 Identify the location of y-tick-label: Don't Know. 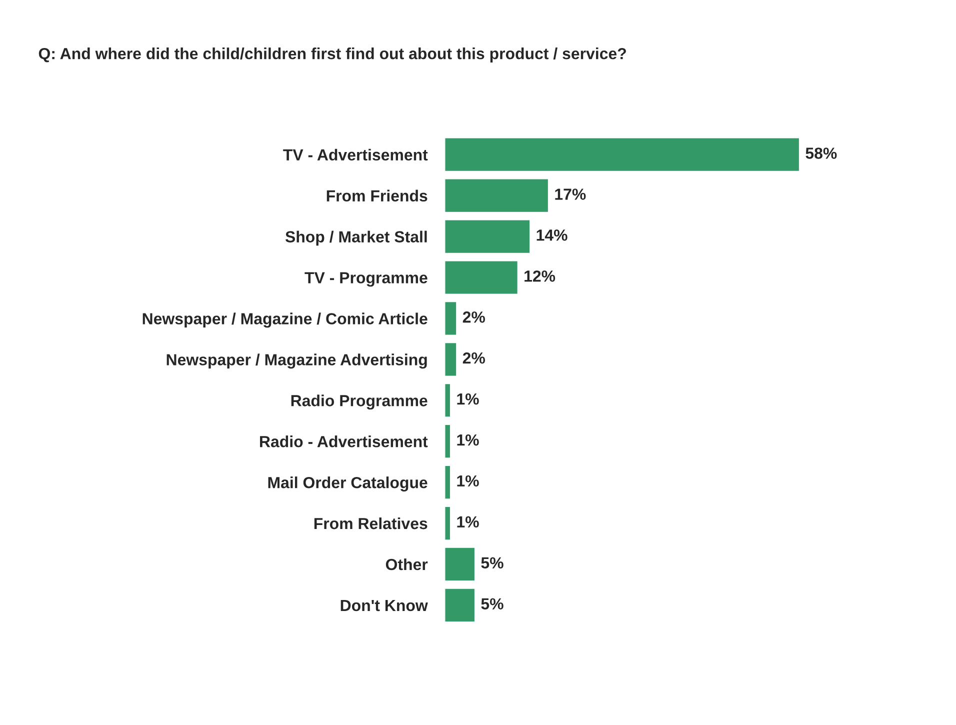
(384, 606).